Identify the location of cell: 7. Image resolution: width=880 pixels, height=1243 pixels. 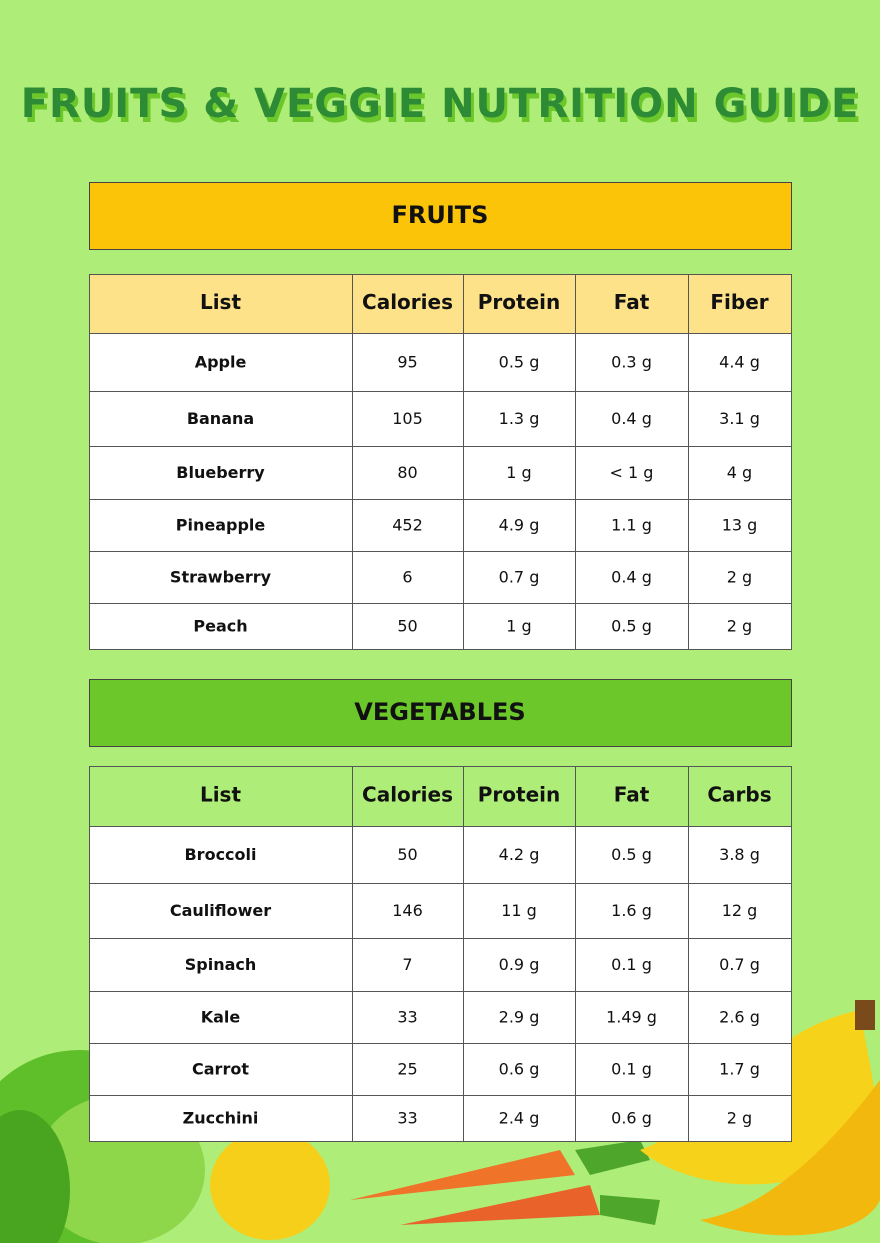
(407, 964).